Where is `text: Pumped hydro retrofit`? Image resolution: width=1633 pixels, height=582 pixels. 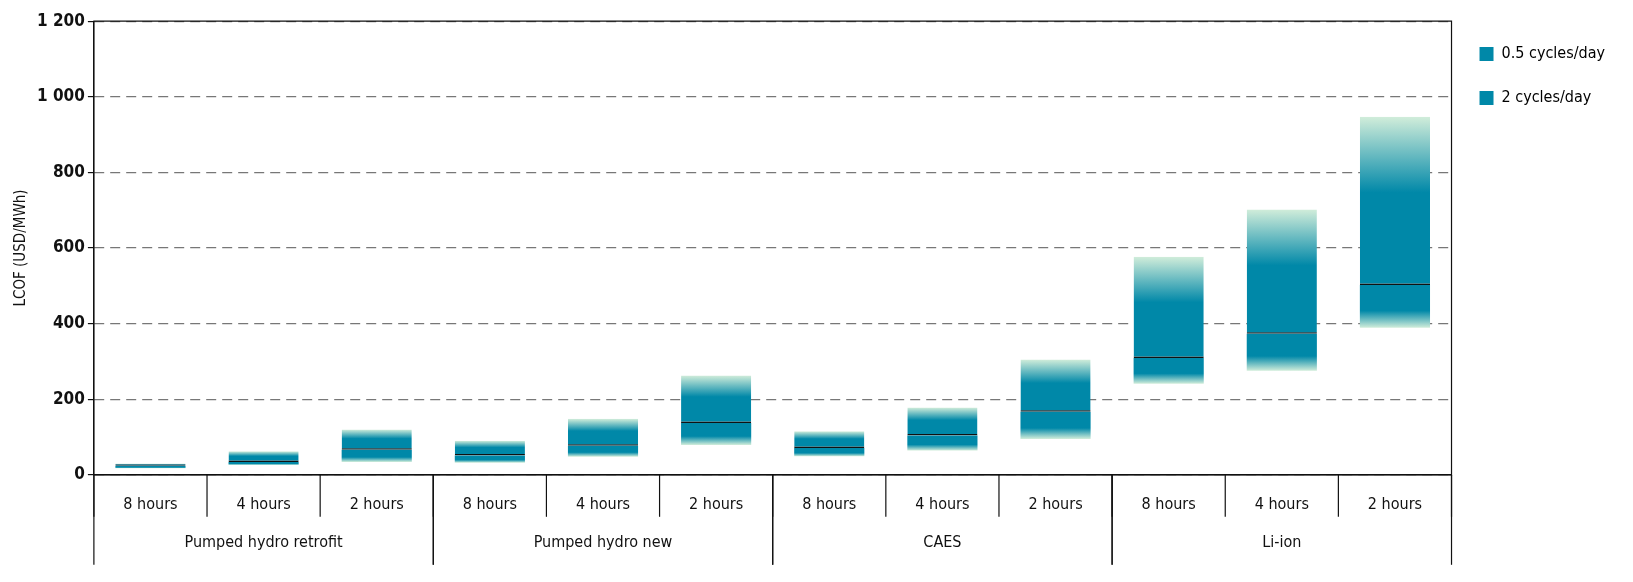 text: Pumped hydro retrofit is located at coordinates (263, 541).